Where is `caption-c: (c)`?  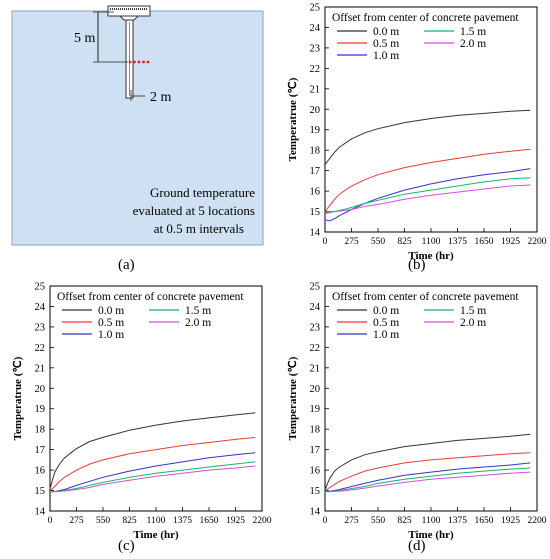 caption-c: (c) is located at coordinates (126, 546).